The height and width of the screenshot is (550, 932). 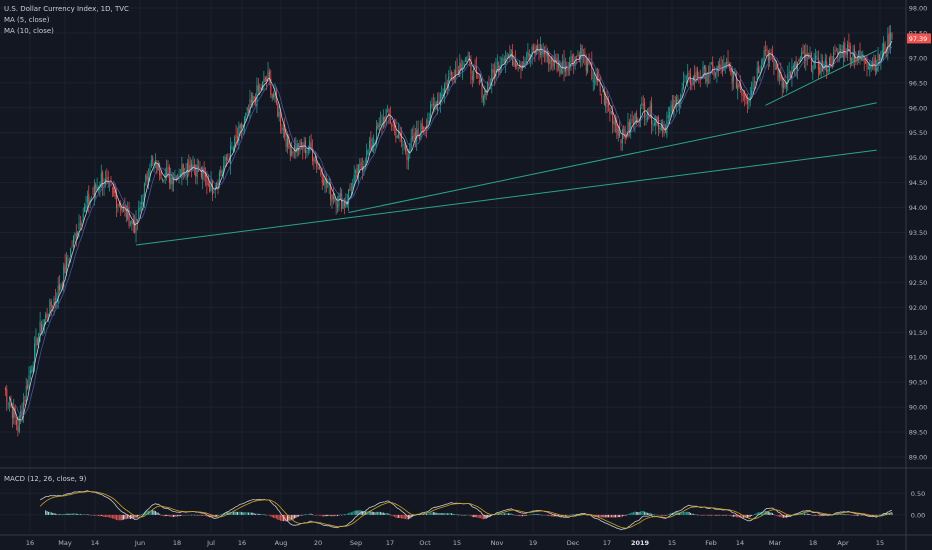 I want to click on x-tick-label: 17, so click(x=390, y=543).